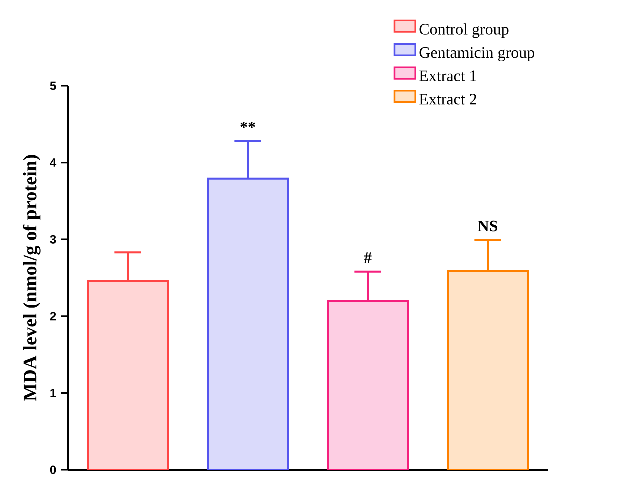 This screenshot has width=624, height=482. What do you see at coordinates (53, 162) in the screenshot?
I see `y-tick-label: 4` at bounding box center [53, 162].